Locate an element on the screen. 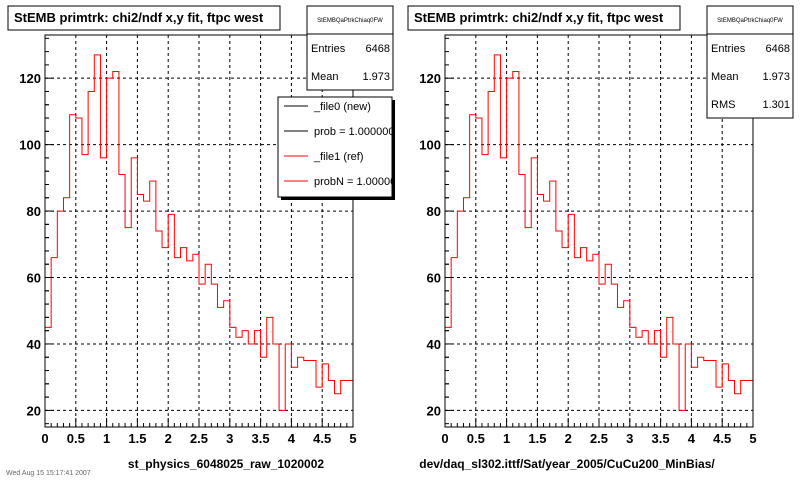 This screenshot has width=800, height=480. y-tick-label: 20 is located at coordinates (34, 410).